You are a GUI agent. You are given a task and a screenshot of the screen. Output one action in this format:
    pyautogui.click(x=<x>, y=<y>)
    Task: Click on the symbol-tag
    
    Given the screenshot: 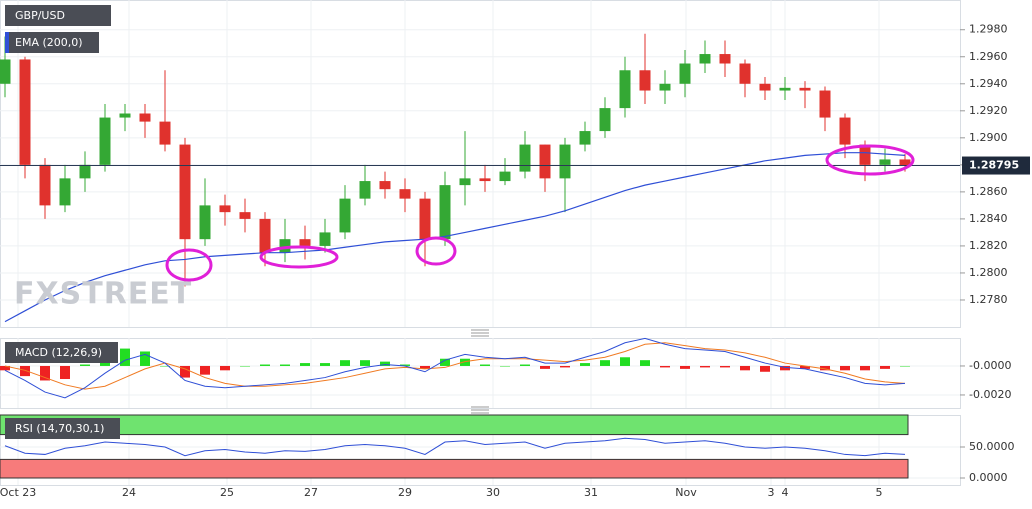 What is the action you would take?
    pyautogui.click(x=58, y=15)
    